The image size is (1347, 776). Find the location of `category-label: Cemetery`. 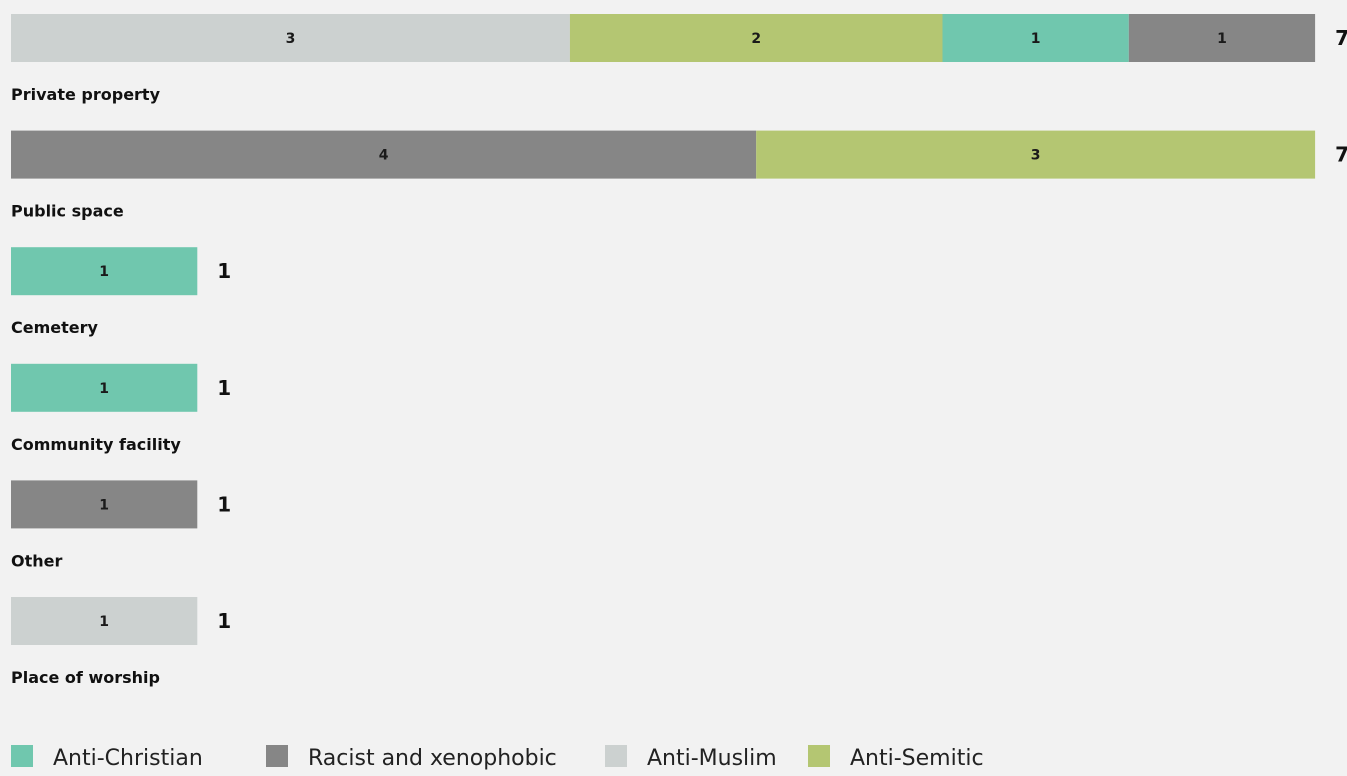

category-label: Cemetery is located at coordinates (55, 327).